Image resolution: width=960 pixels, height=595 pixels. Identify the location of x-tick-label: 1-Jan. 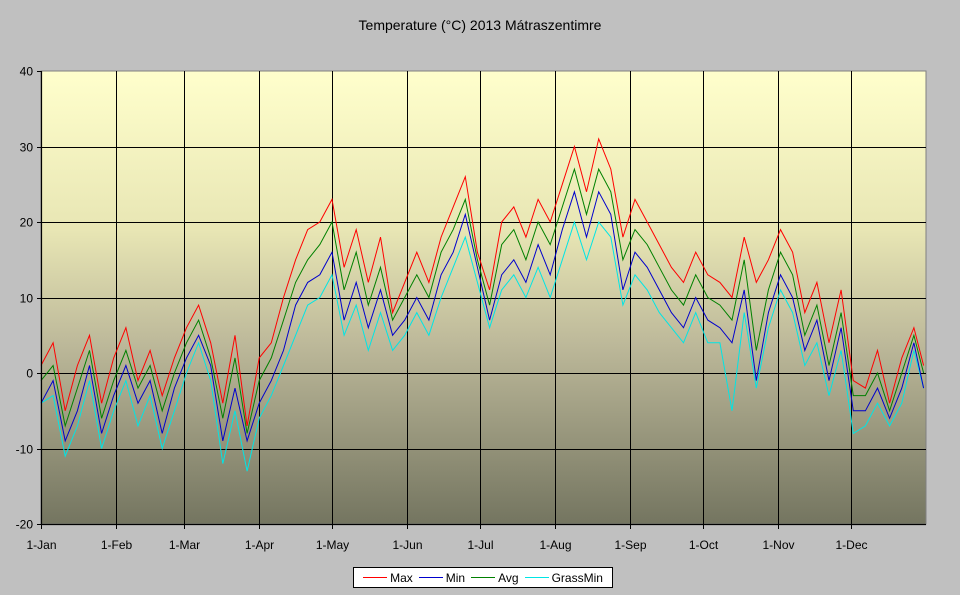
(41, 545).